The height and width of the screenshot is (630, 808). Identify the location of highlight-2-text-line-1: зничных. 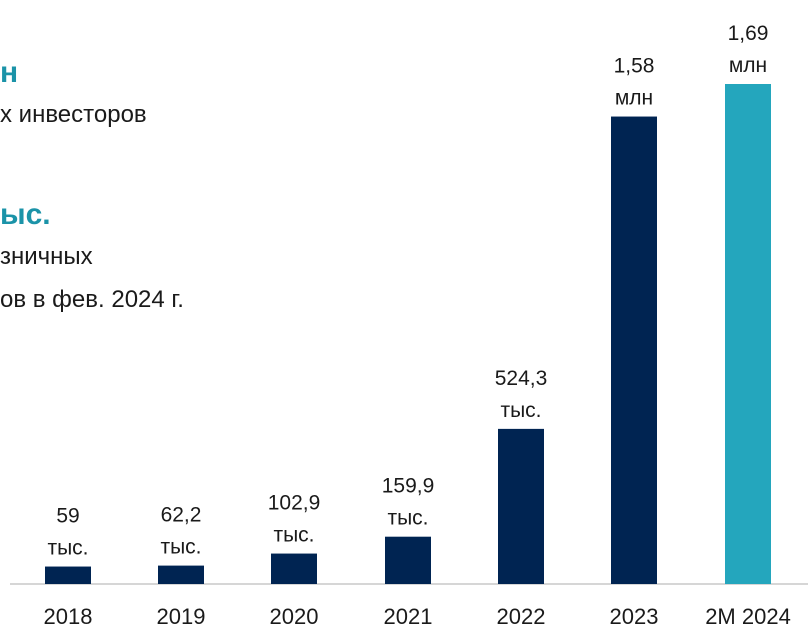
(46, 256).